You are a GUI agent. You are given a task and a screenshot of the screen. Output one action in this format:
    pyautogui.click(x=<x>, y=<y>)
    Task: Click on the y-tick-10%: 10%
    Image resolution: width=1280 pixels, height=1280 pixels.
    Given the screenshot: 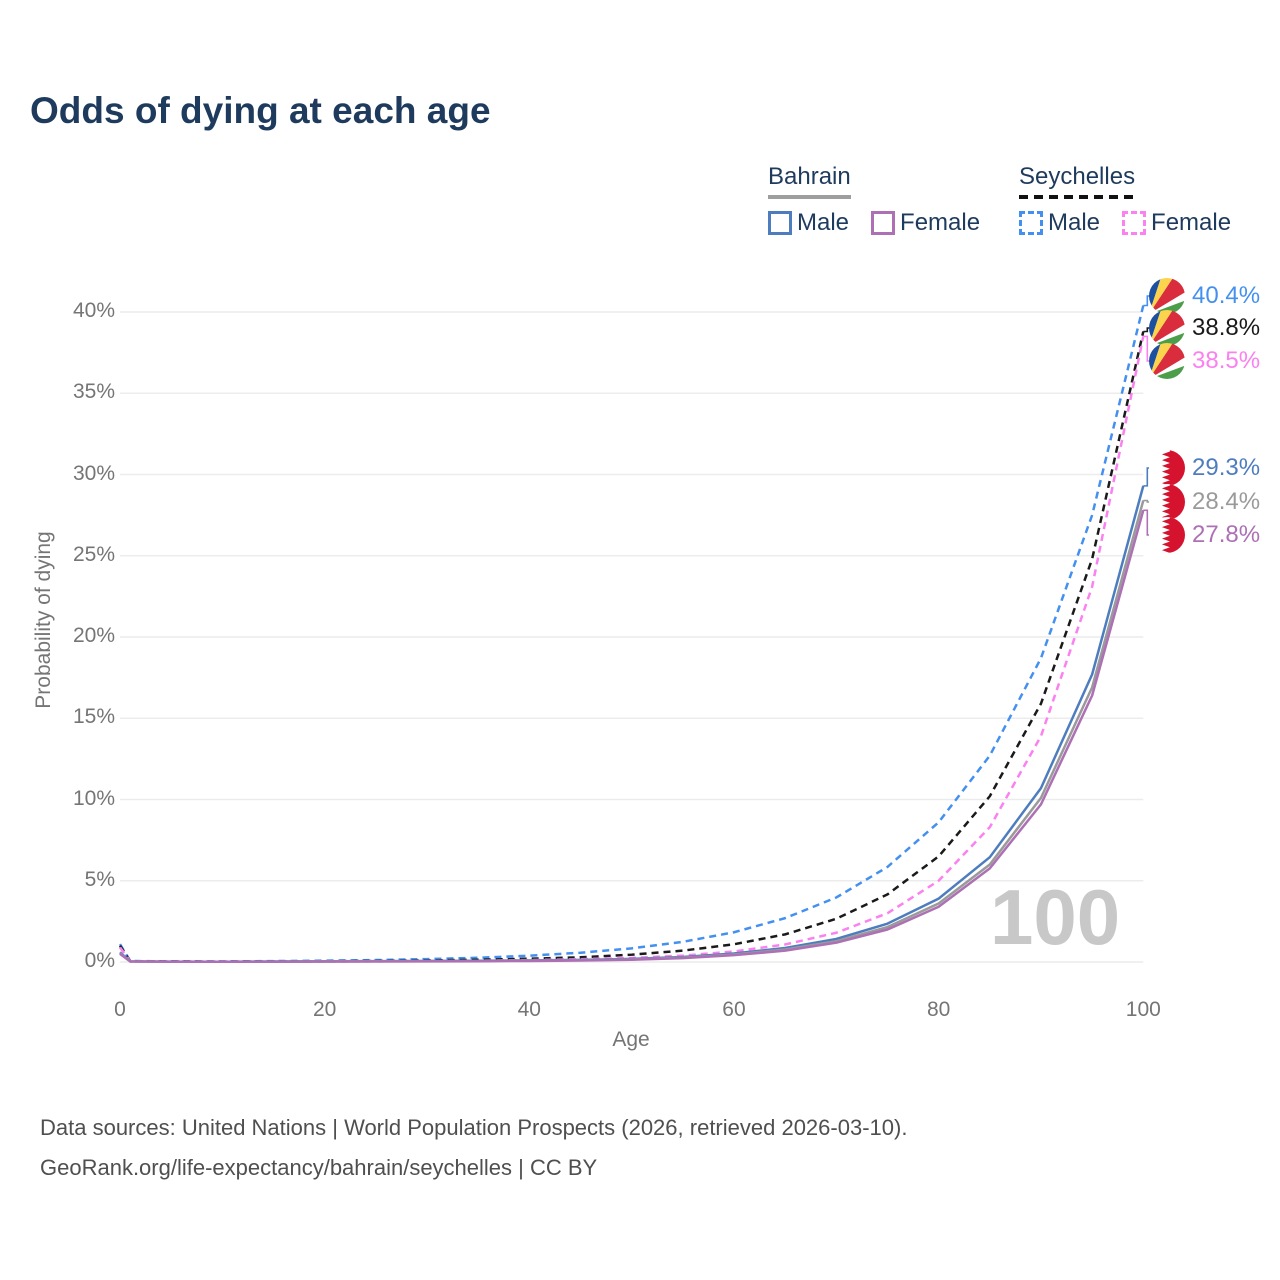 What is the action you would take?
    pyautogui.click(x=93, y=798)
    